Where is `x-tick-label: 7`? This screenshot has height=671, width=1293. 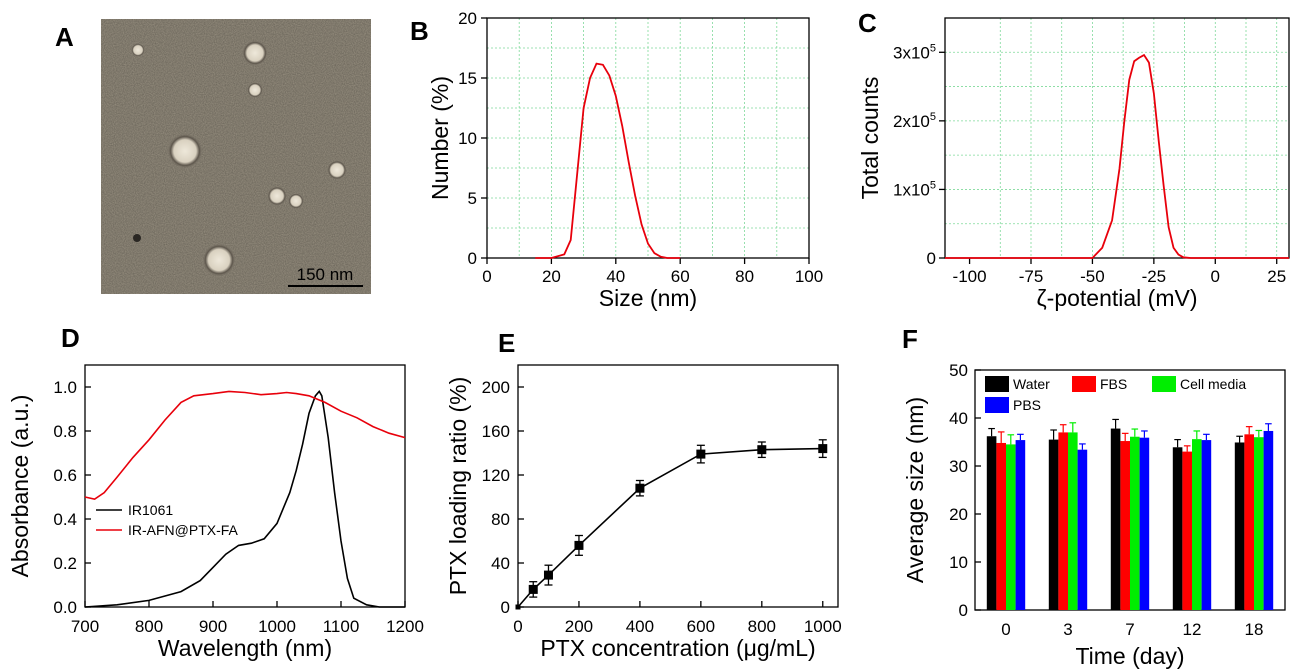
x-tick-label: 7 is located at coordinates (1129, 629).